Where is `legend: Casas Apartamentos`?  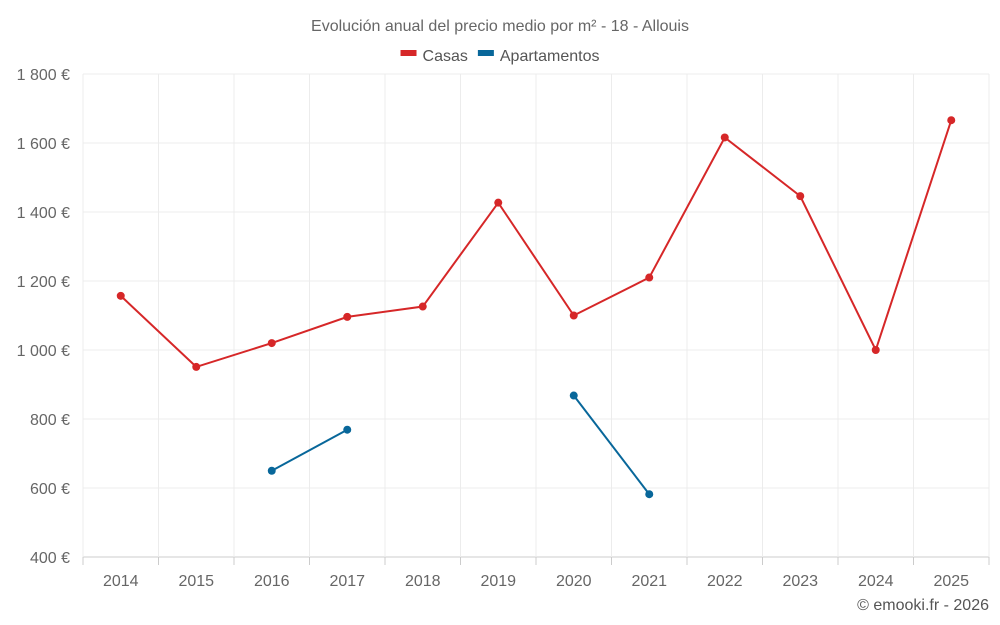 legend: Casas Apartamentos is located at coordinates (500, 56).